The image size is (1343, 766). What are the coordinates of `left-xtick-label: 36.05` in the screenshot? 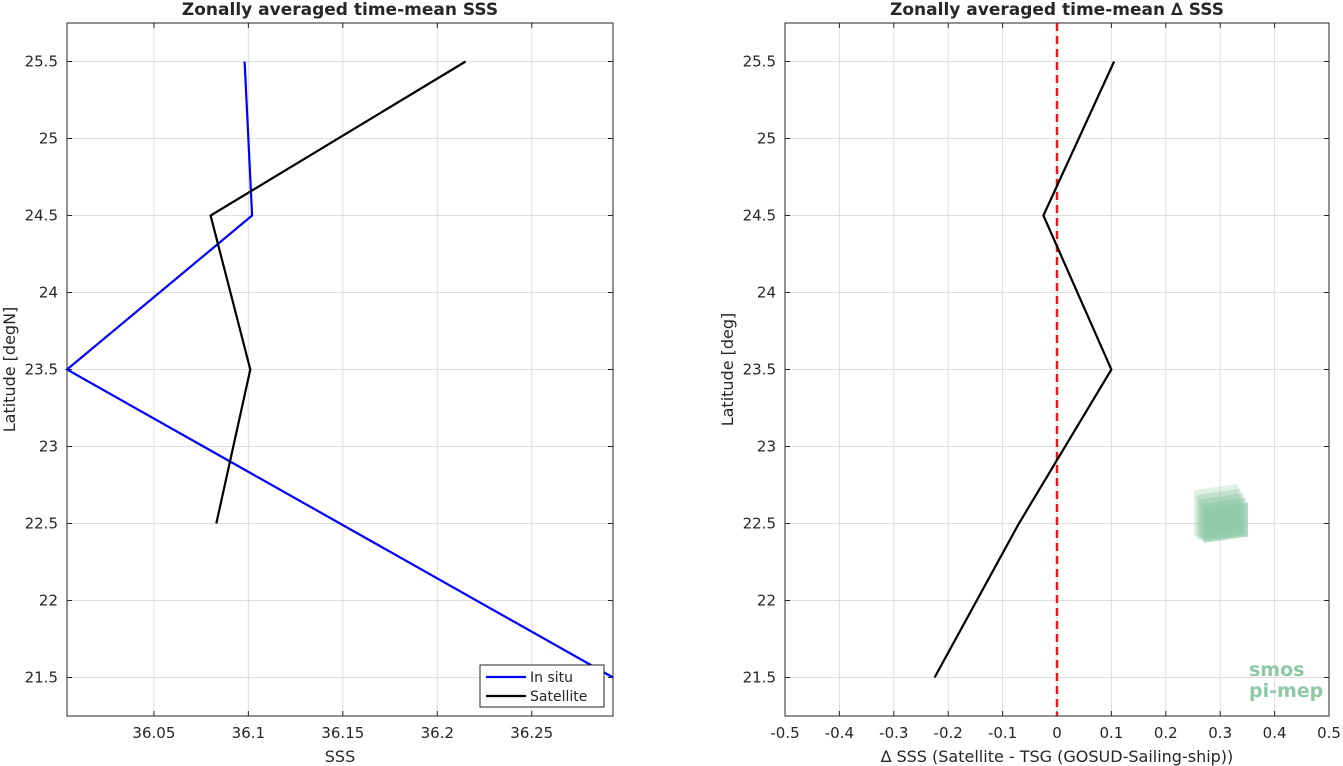 It's located at (153, 733).